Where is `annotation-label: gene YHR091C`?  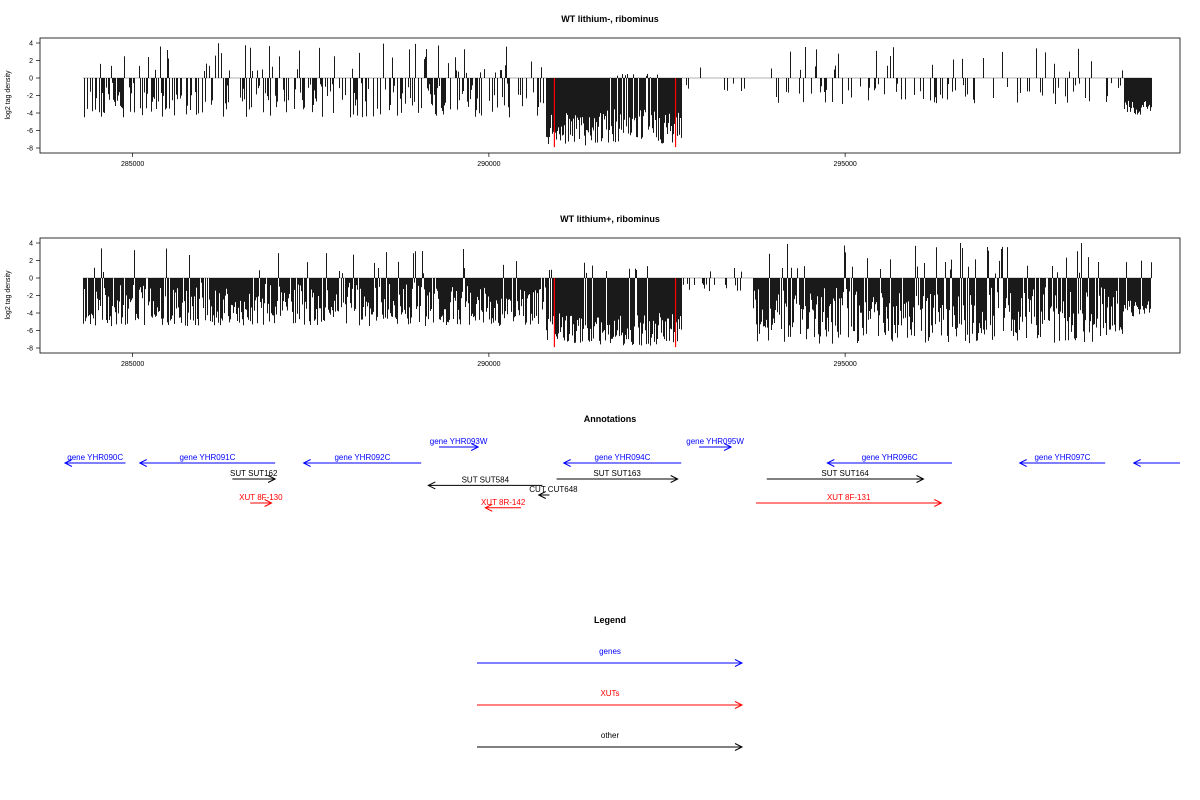 annotation-label: gene YHR091C is located at coordinates (207, 457).